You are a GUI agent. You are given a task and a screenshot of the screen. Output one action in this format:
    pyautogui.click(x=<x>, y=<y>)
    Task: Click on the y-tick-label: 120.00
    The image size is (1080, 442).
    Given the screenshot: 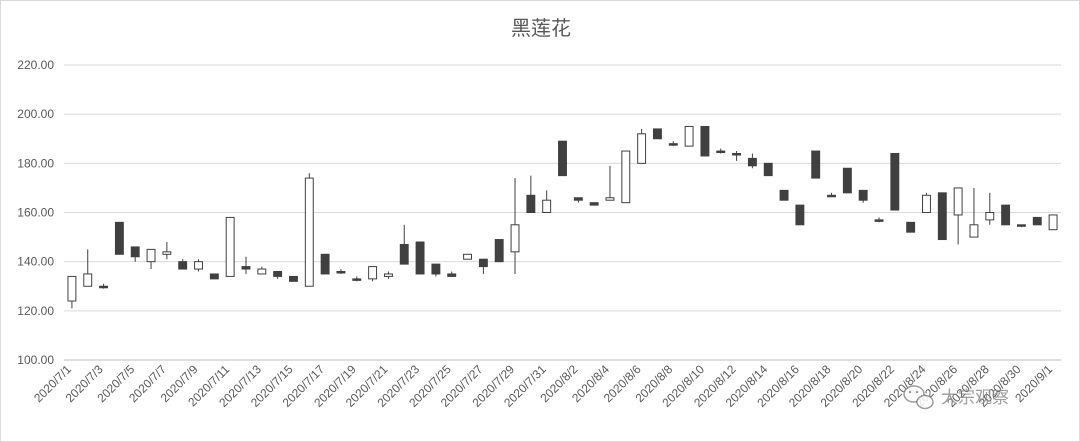 What is the action you would take?
    pyautogui.click(x=35, y=311)
    